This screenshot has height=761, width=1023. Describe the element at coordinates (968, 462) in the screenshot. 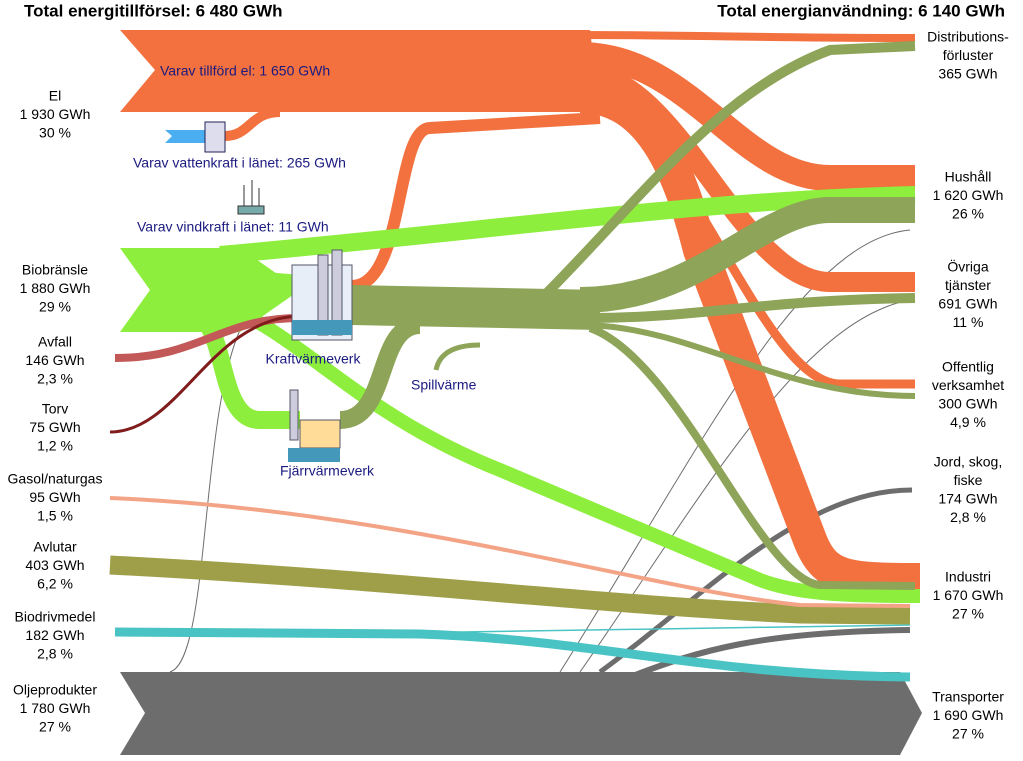

I see `use-label: Jord, skog,` at that location.